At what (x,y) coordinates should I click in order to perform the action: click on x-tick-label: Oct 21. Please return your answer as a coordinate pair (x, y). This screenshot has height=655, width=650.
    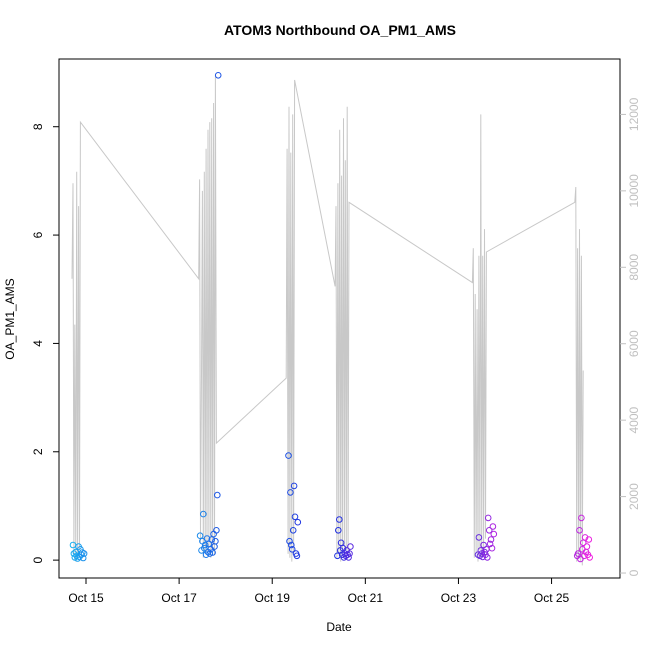
    Looking at the image, I should click on (366, 598).